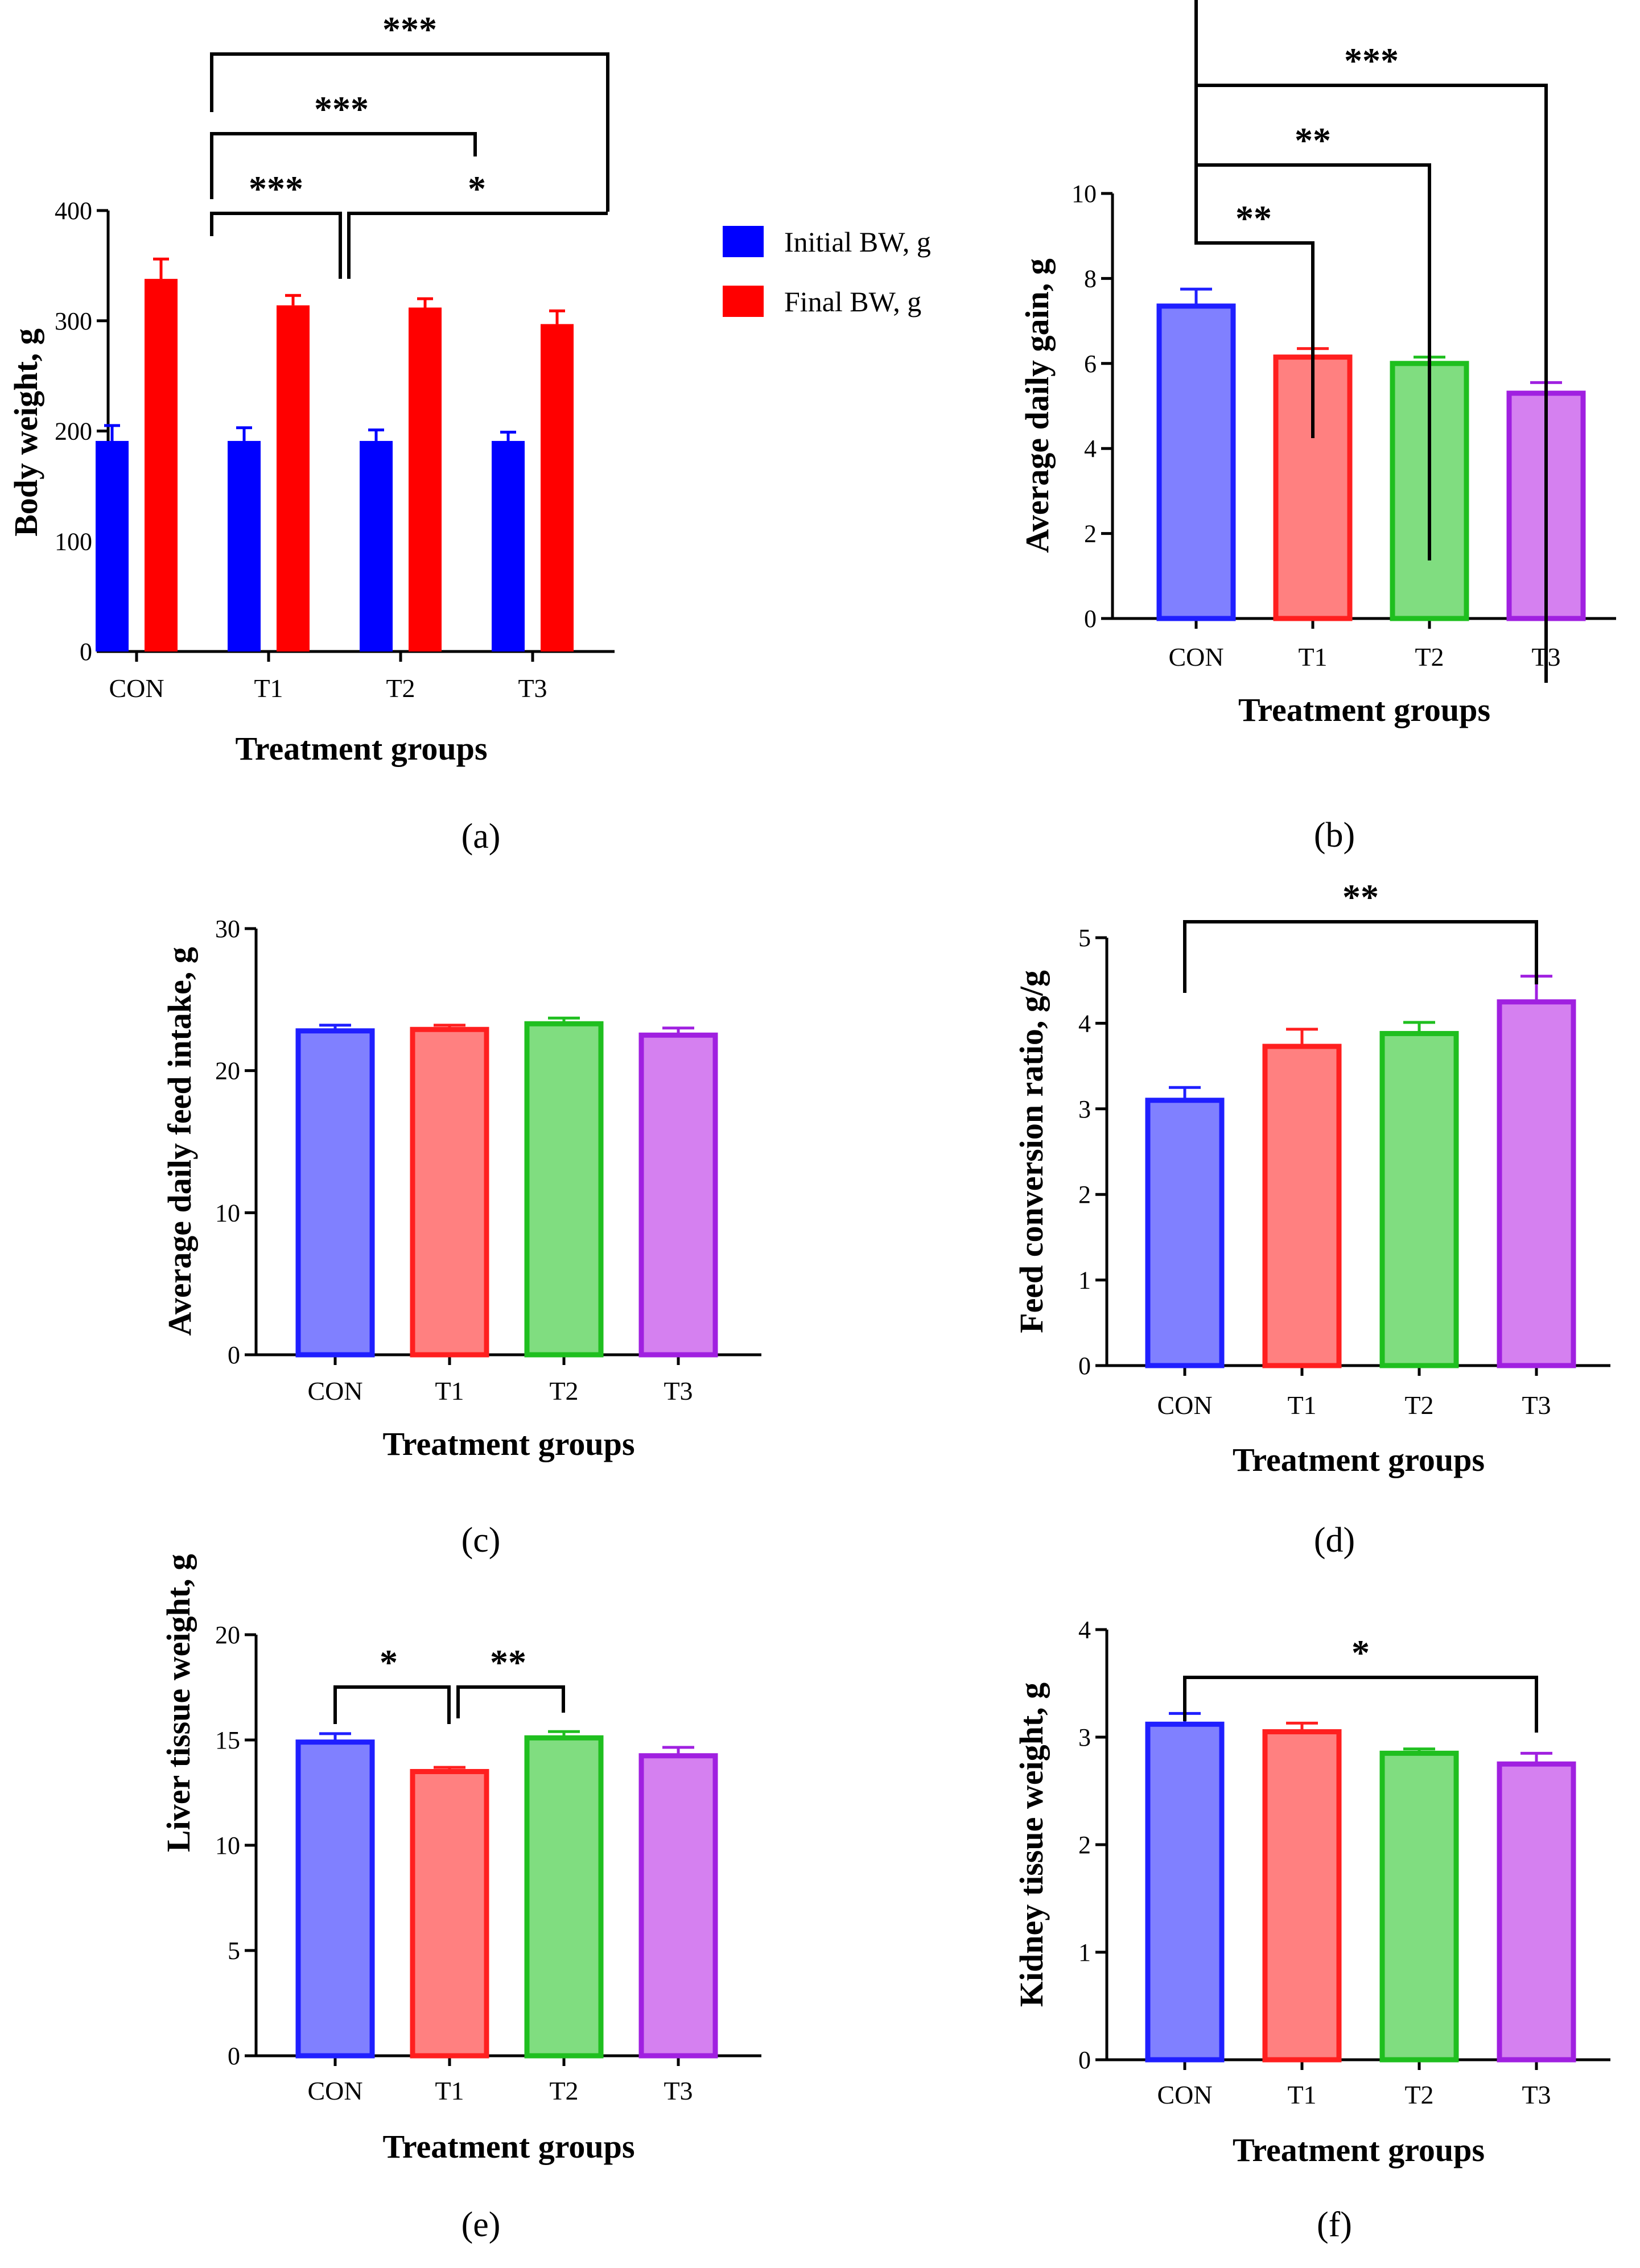  I want to click on y-axis-title: Body weight, g, so click(25, 433).